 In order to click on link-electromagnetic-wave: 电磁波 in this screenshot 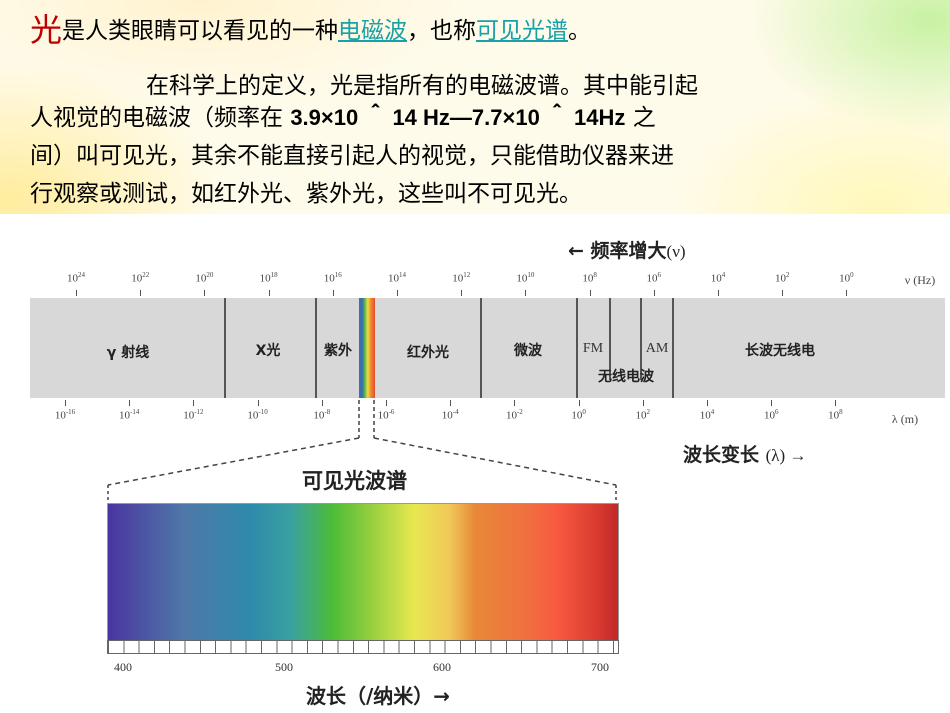, I will do `click(373, 31)`.